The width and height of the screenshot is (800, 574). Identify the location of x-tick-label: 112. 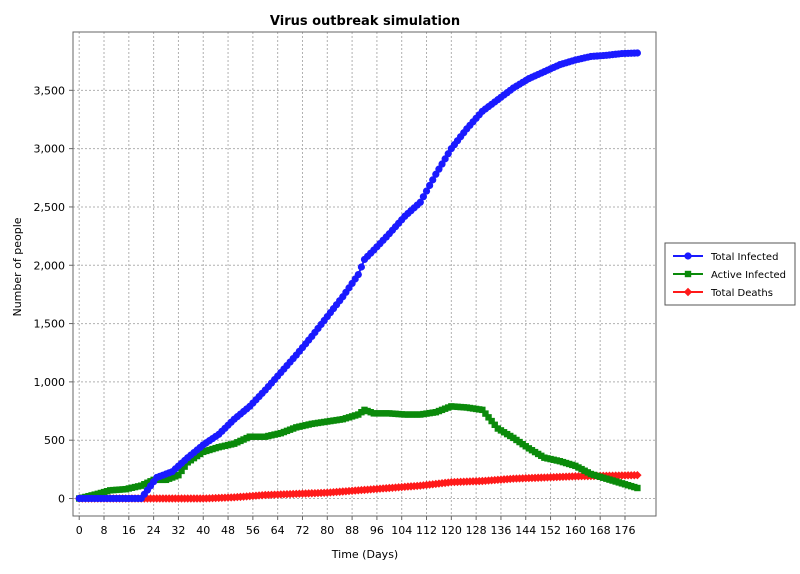
(426, 530).